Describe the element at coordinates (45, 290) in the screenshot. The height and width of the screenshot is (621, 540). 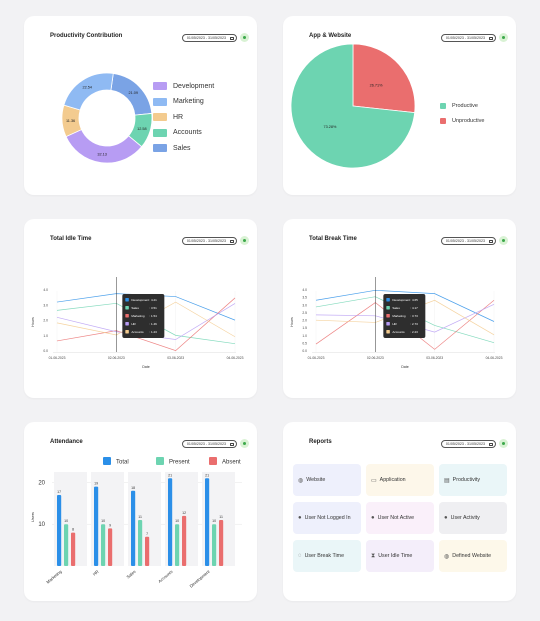
I see `y-tick-label: 4.0` at that location.